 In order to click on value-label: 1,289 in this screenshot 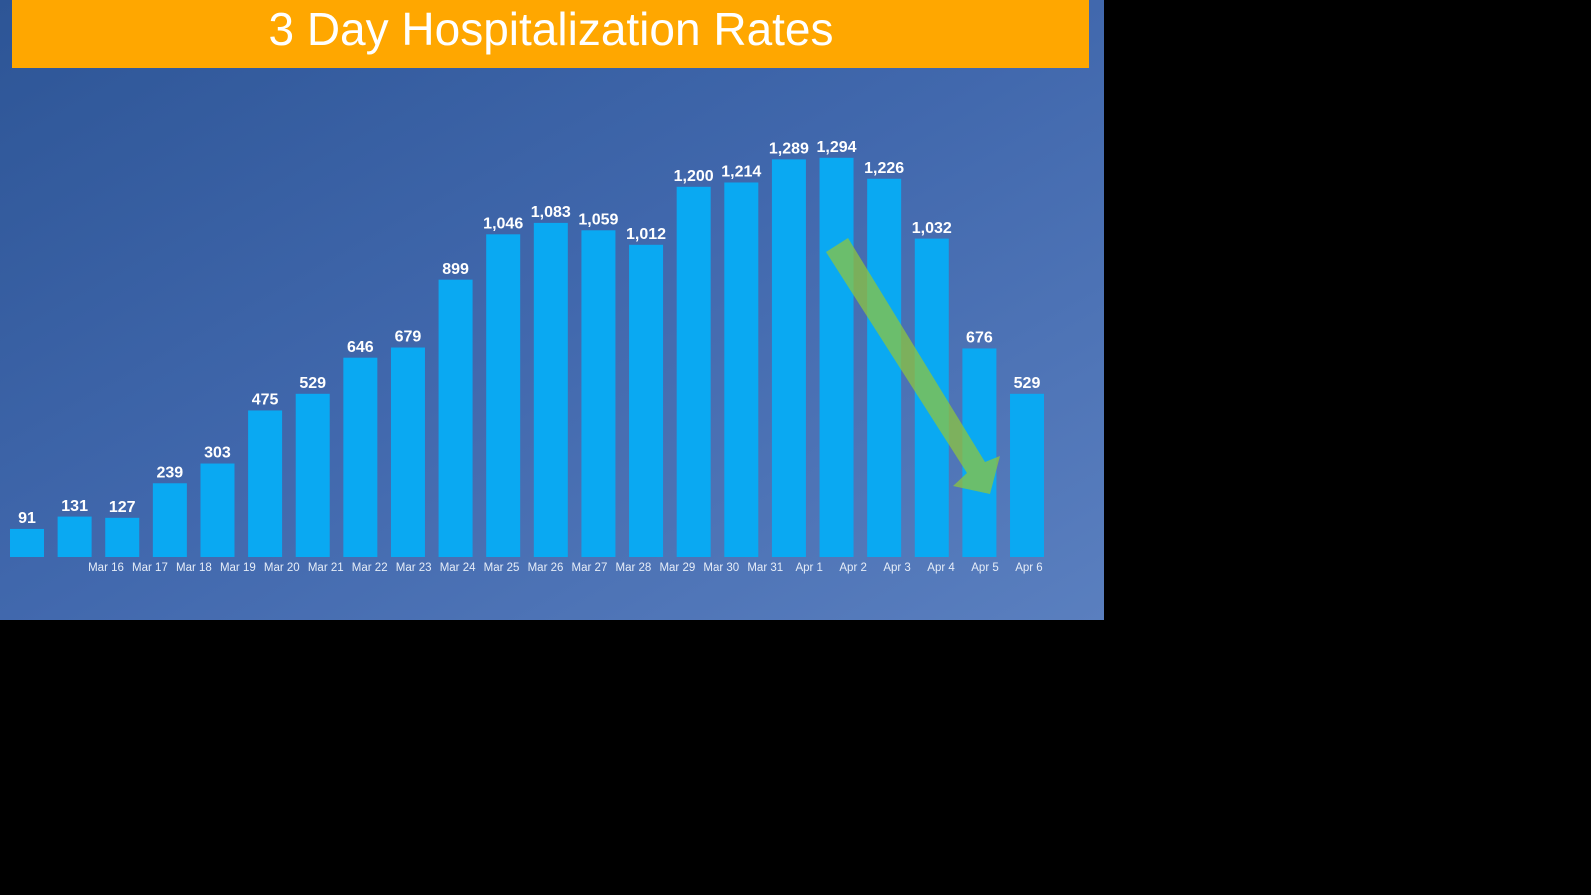, I will do `click(789, 149)`.